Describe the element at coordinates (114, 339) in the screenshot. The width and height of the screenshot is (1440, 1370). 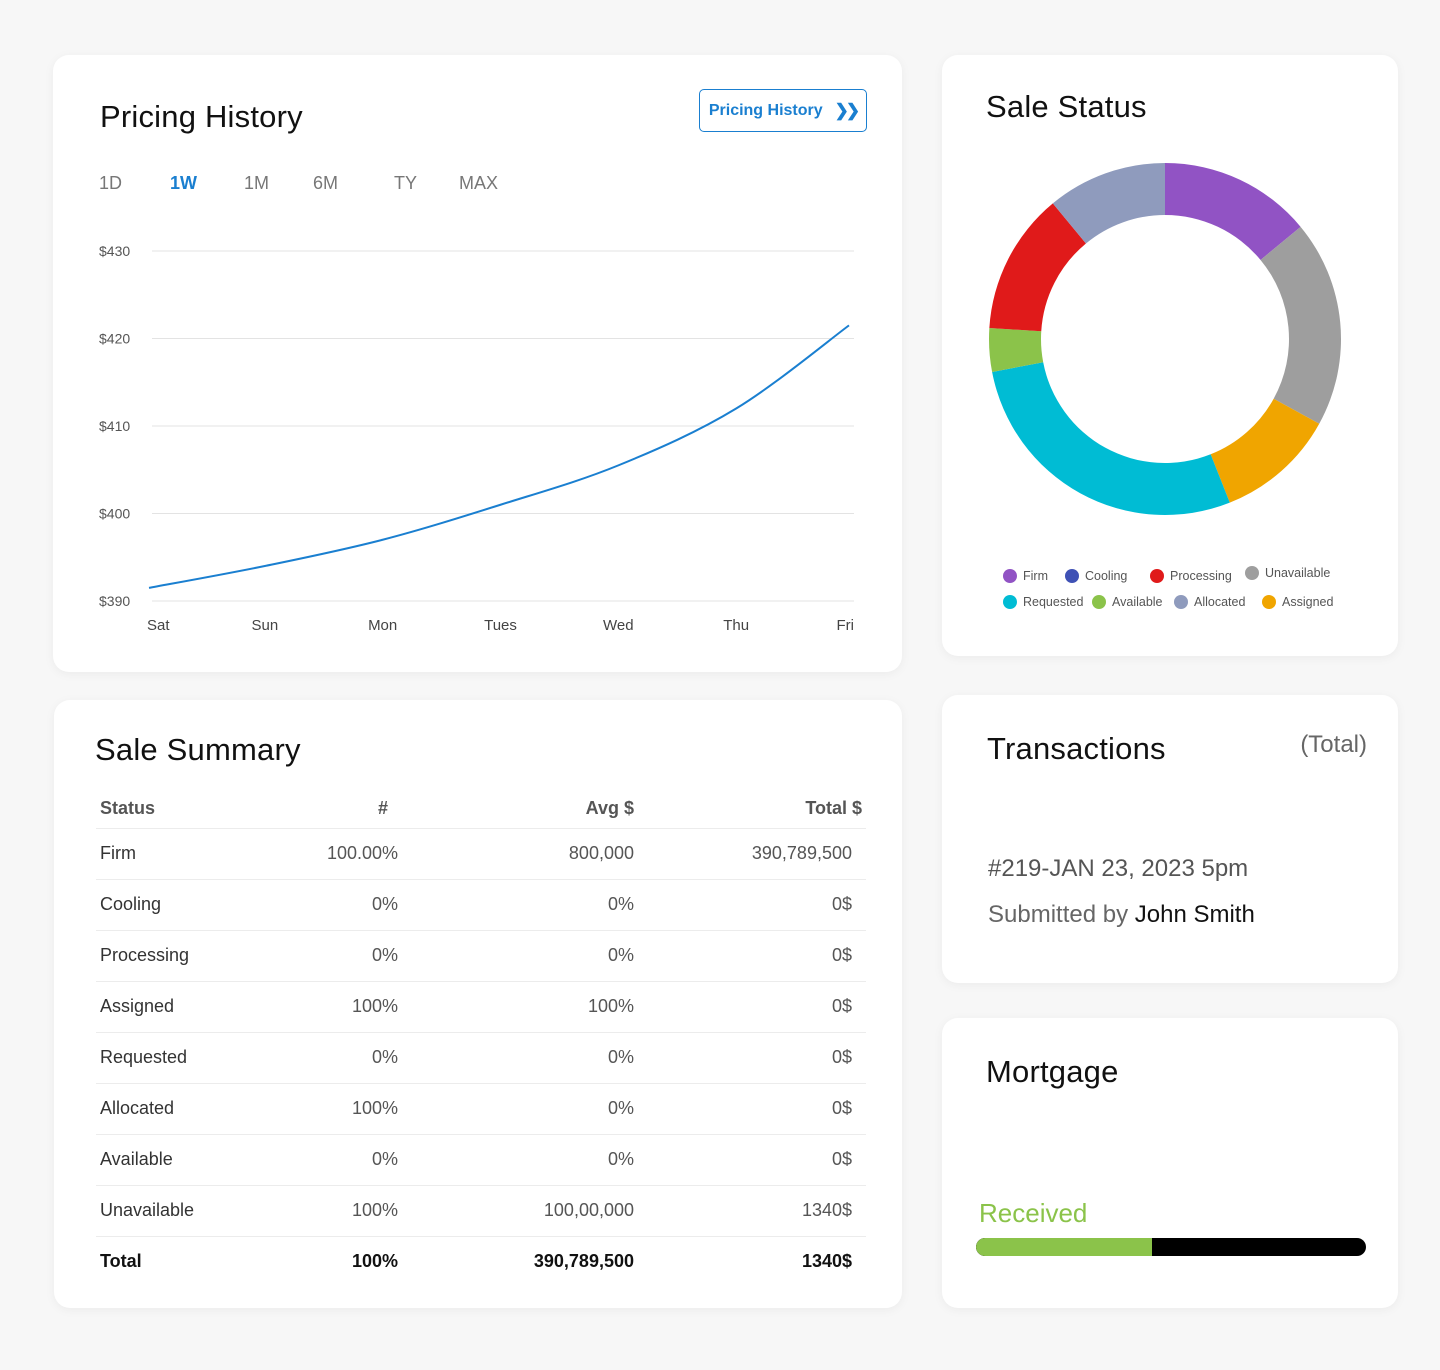
I see `y-tick-label: $420` at that location.